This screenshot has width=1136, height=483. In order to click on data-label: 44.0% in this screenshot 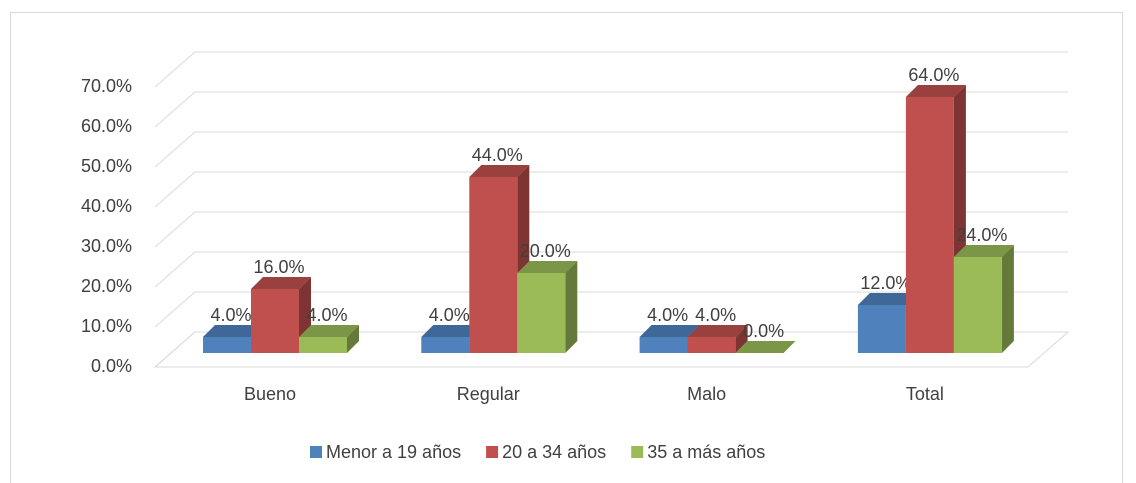, I will do `click(497, 155)`.